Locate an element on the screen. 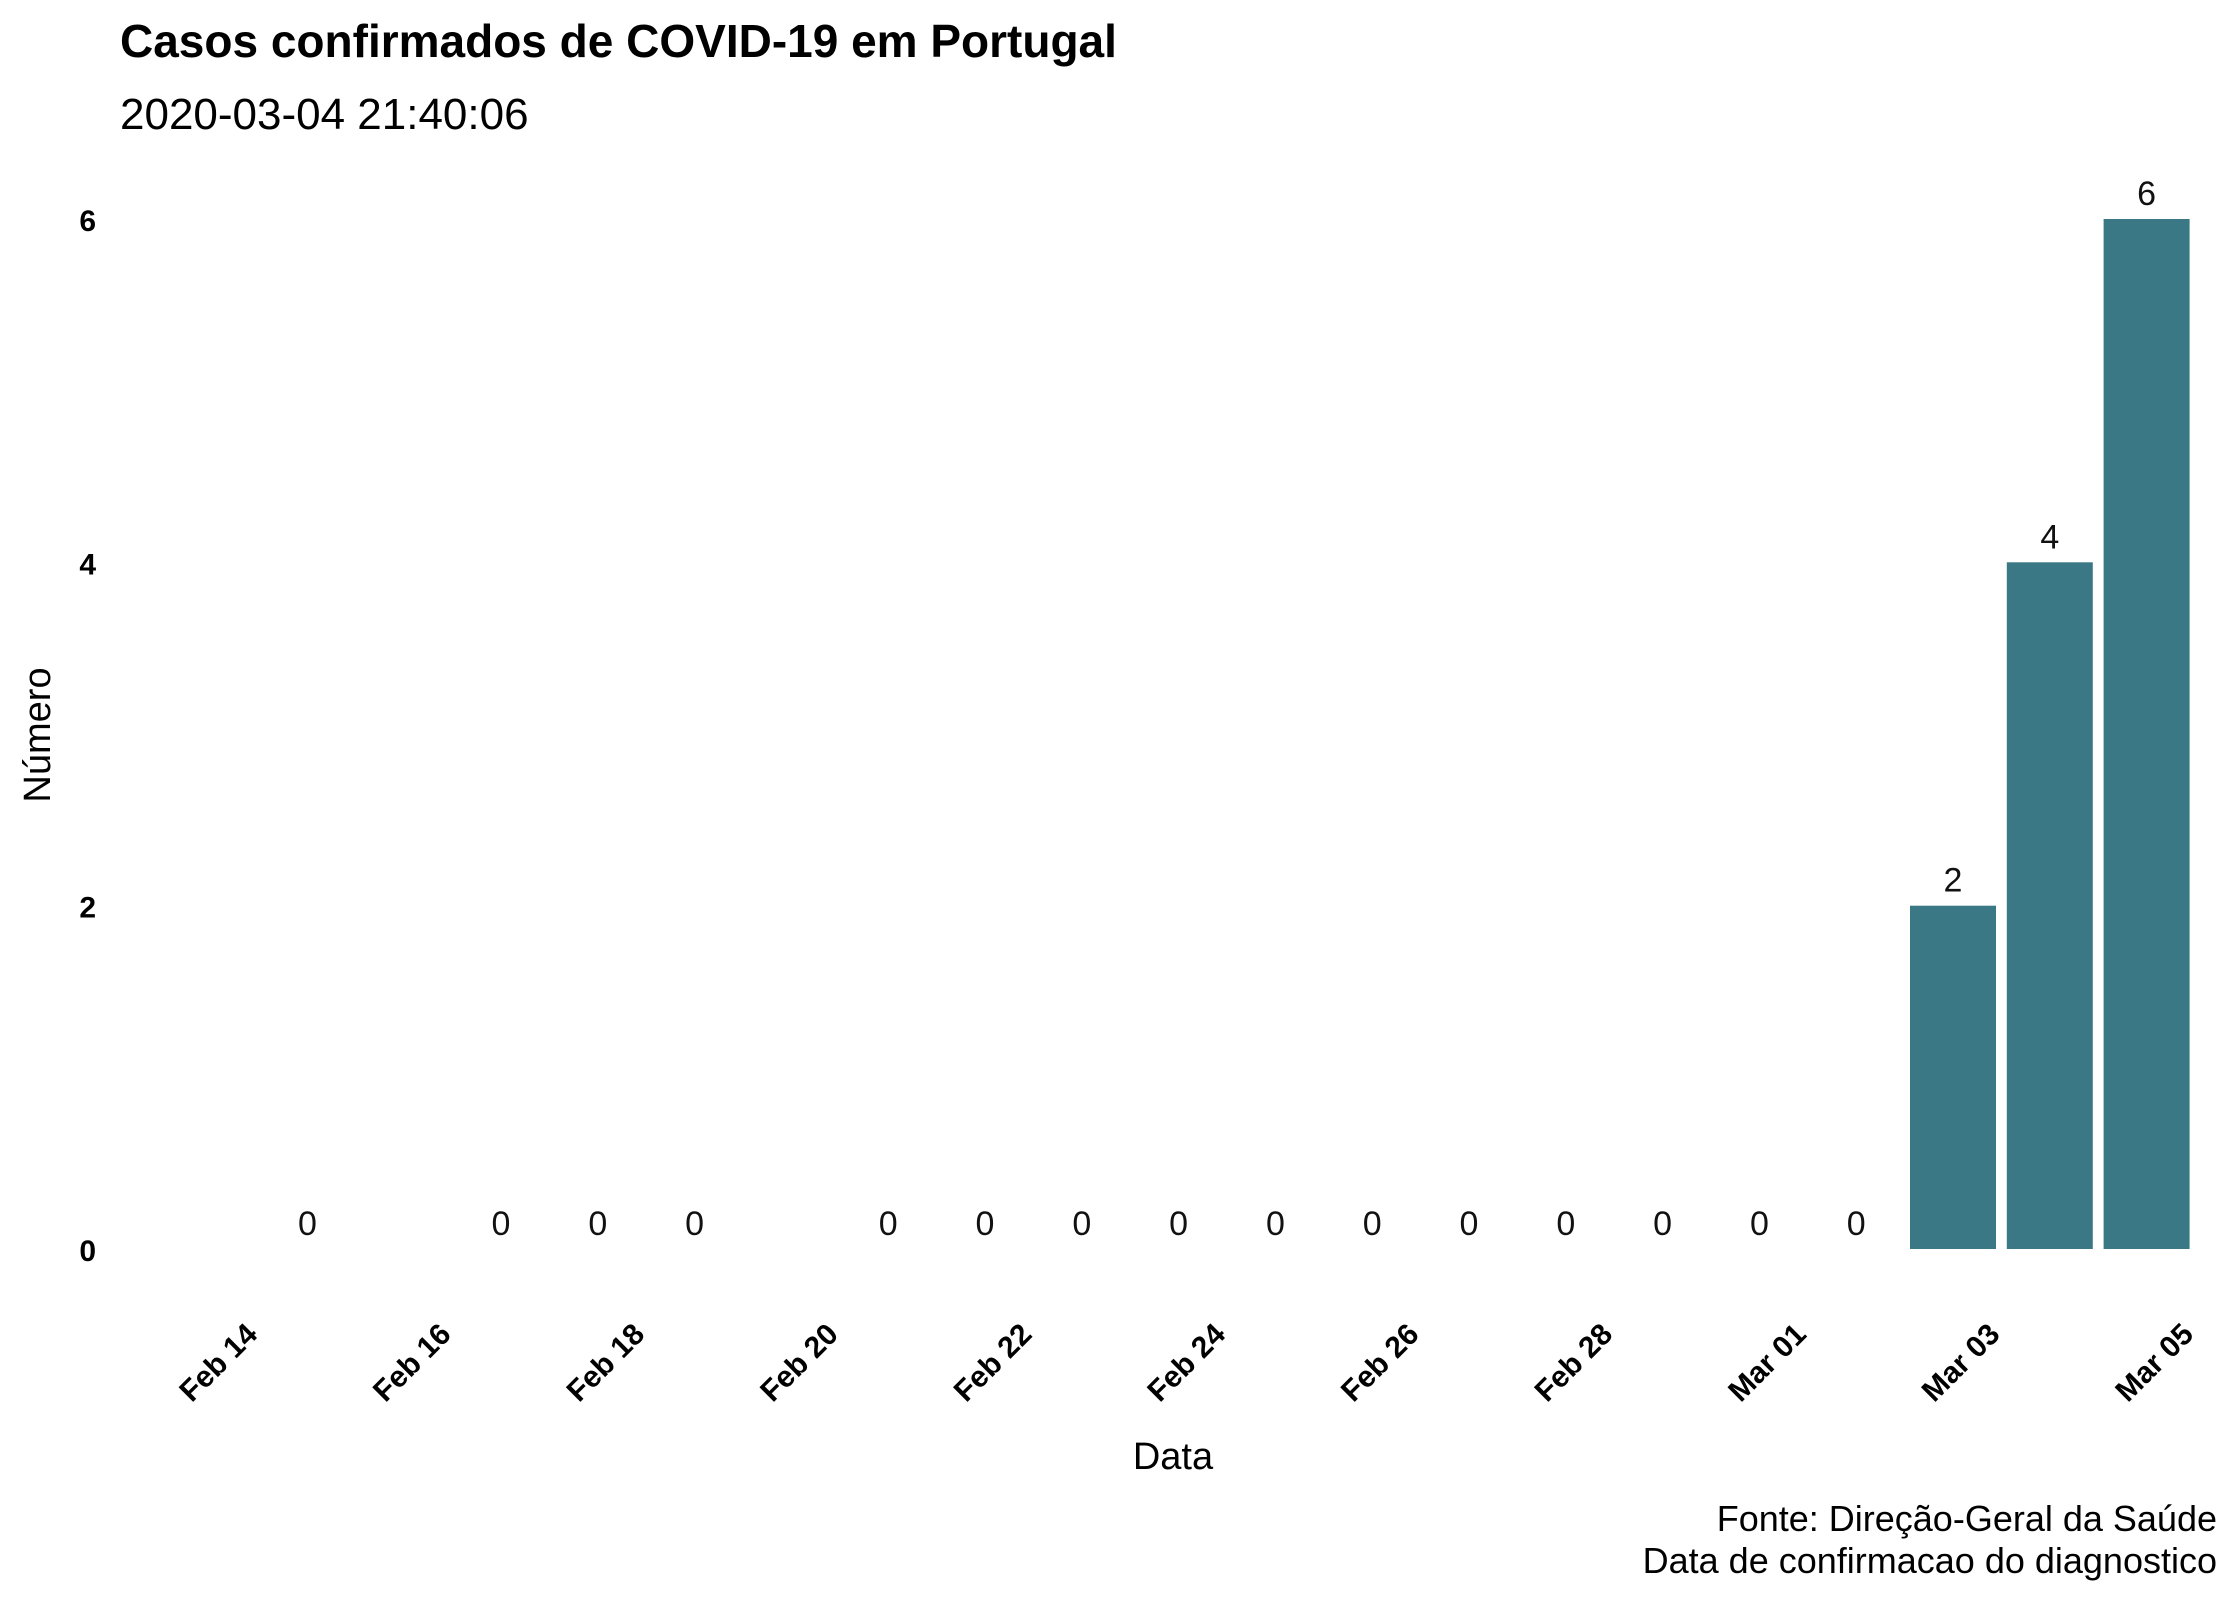 This screenshot has height=1599, width=2239. x-tick-label: Feb 28 is located at coordinates (1574, 1363).